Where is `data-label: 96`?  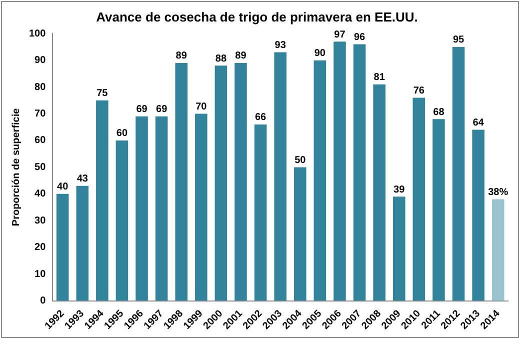
data-label: 96 is located at coordinates (360, 38).